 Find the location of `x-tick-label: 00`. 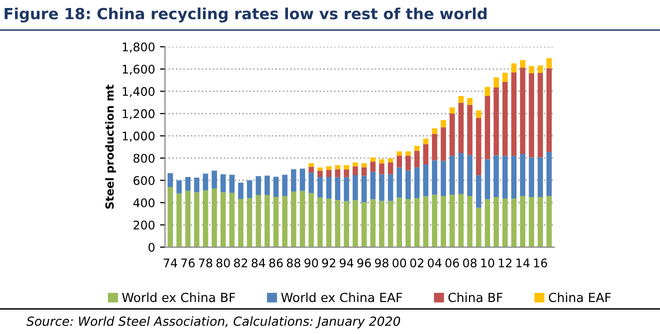

x-tick-label: 00 is located at coordinates (399, 263).